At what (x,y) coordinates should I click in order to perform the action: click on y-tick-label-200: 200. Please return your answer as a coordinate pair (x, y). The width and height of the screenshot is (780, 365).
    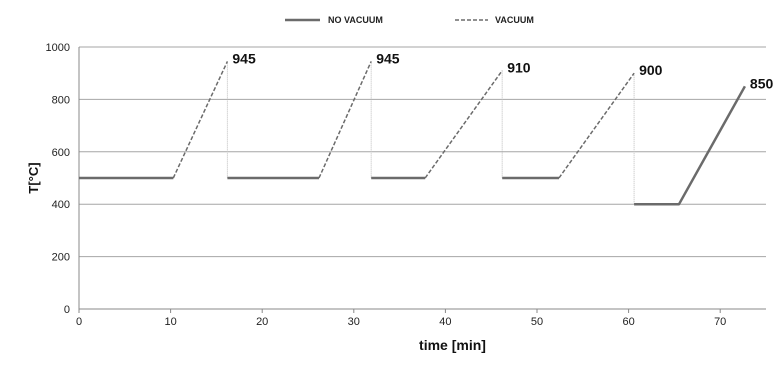
    Looking at the image, I should click on (61, 258).